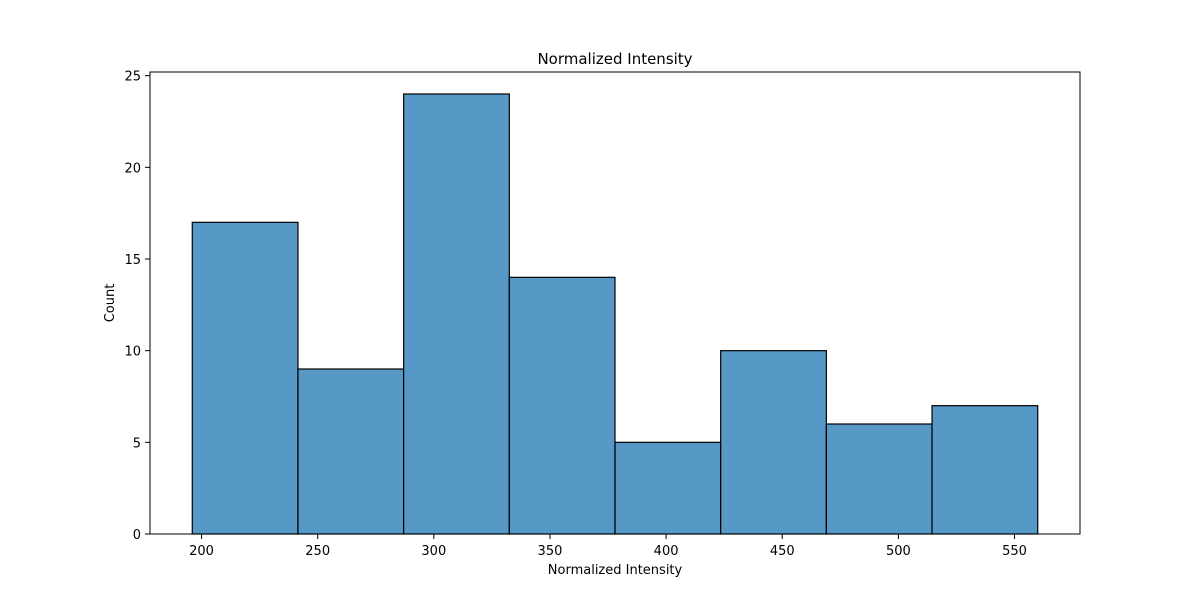 Image resolution: width=1200 pixels, height=600 pixels. I want to click on x-tick-label-0: 200, so click(201, 551).